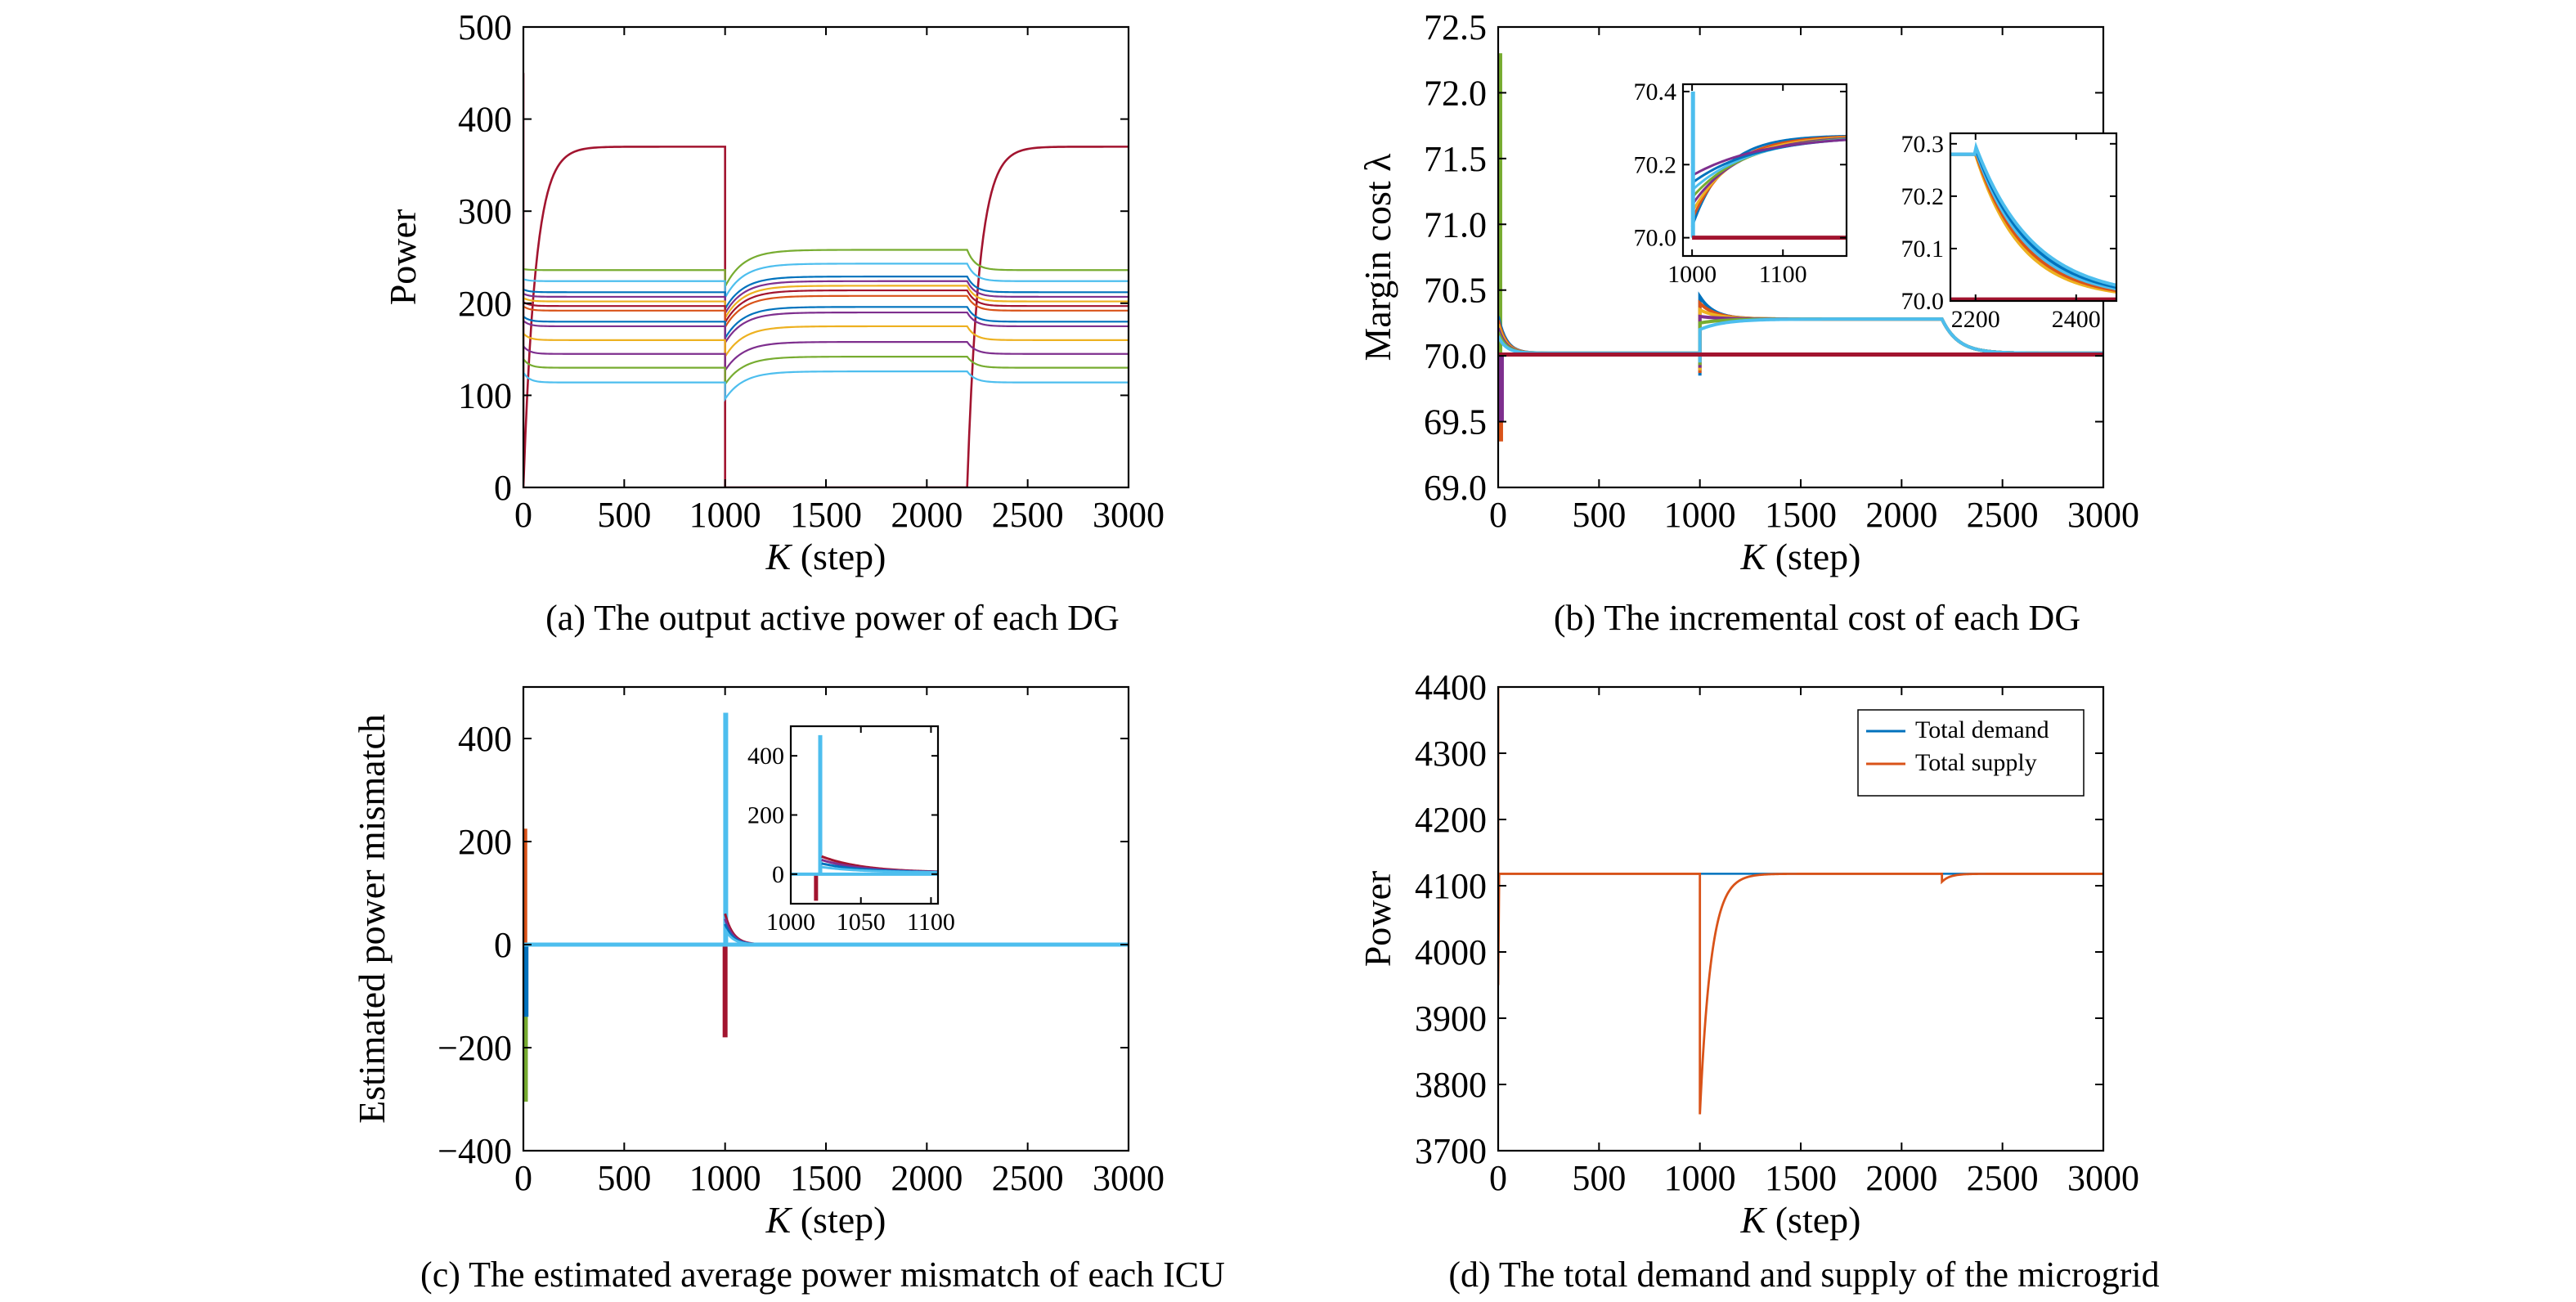 Image resolution: width=2576 pixels, height=1302 pixels. I want to click on y-tick-label: 70.4, so click(1655, 92).